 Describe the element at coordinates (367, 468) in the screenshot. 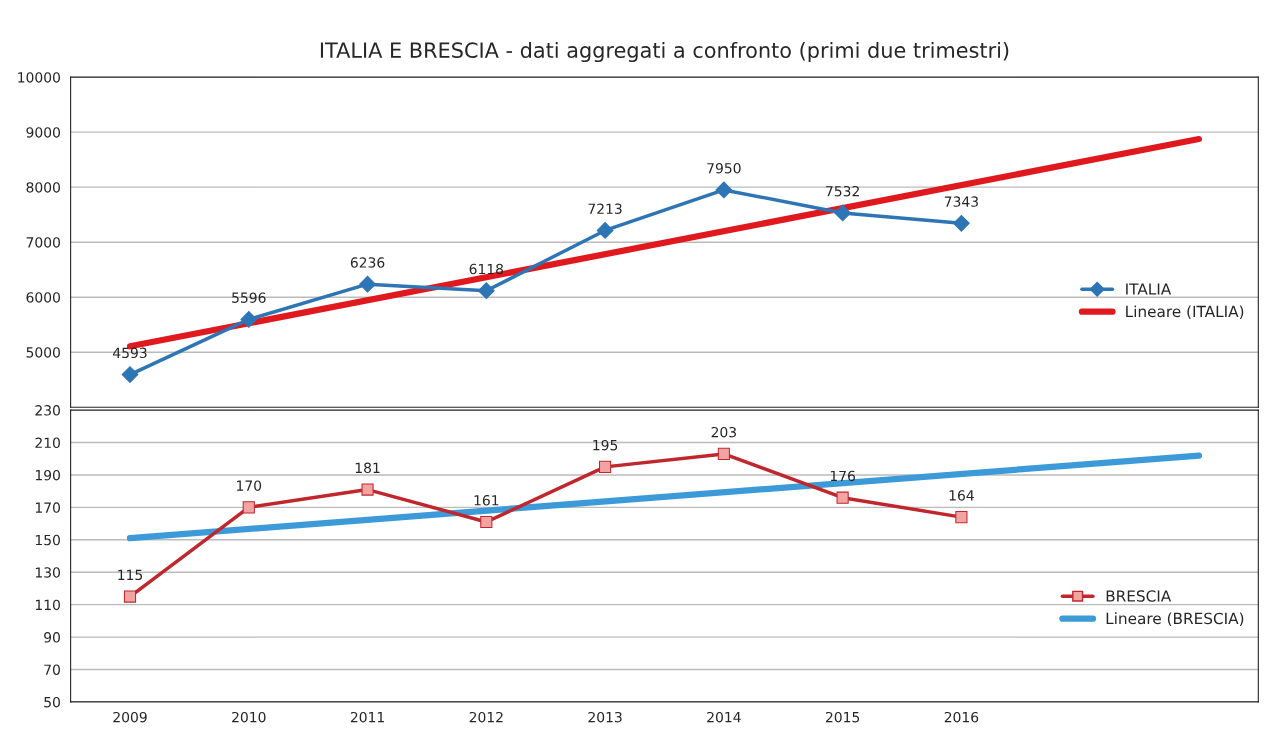

I see `data-label: 181` at that location.